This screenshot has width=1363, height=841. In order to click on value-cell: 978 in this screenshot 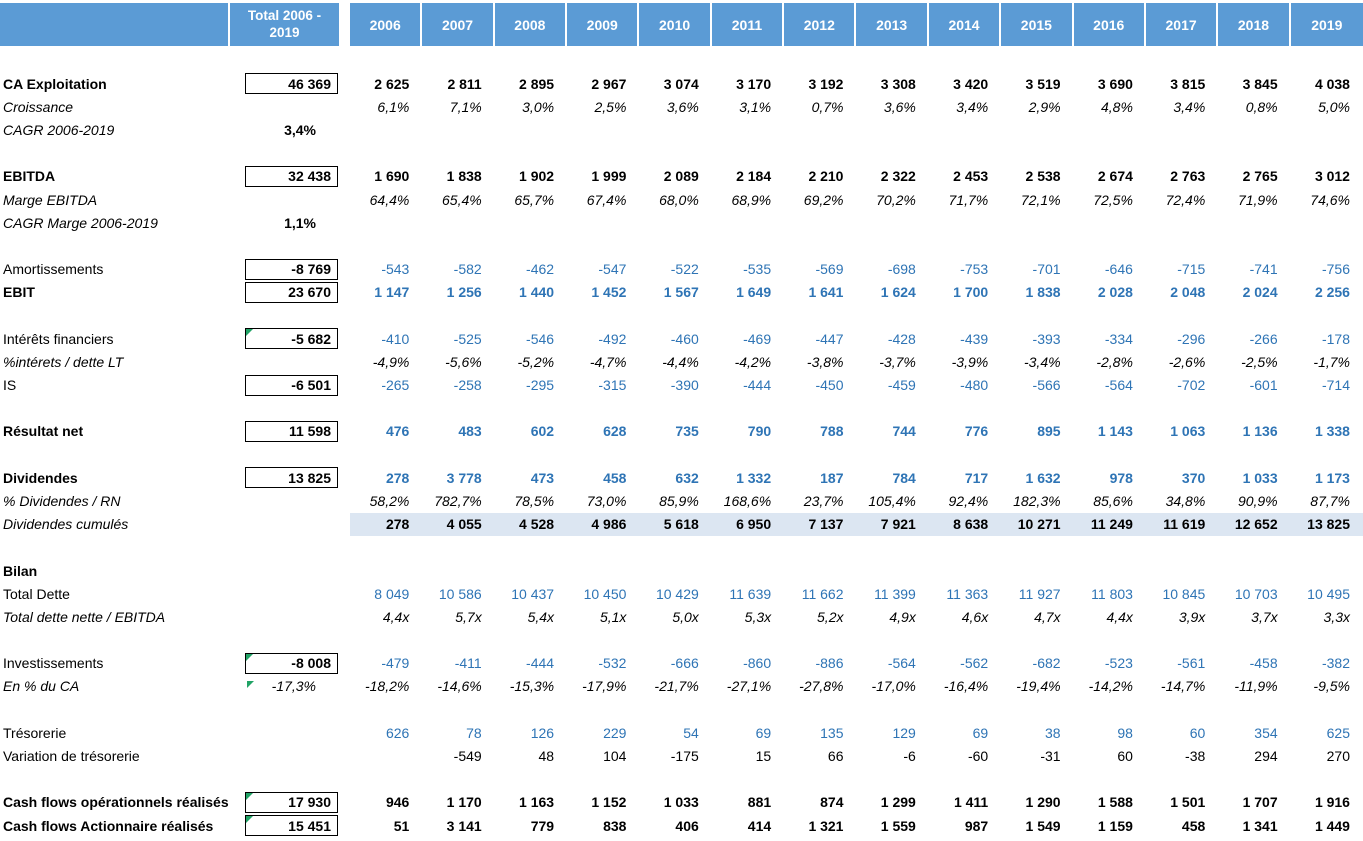, I will do `click(1121, 477)`.